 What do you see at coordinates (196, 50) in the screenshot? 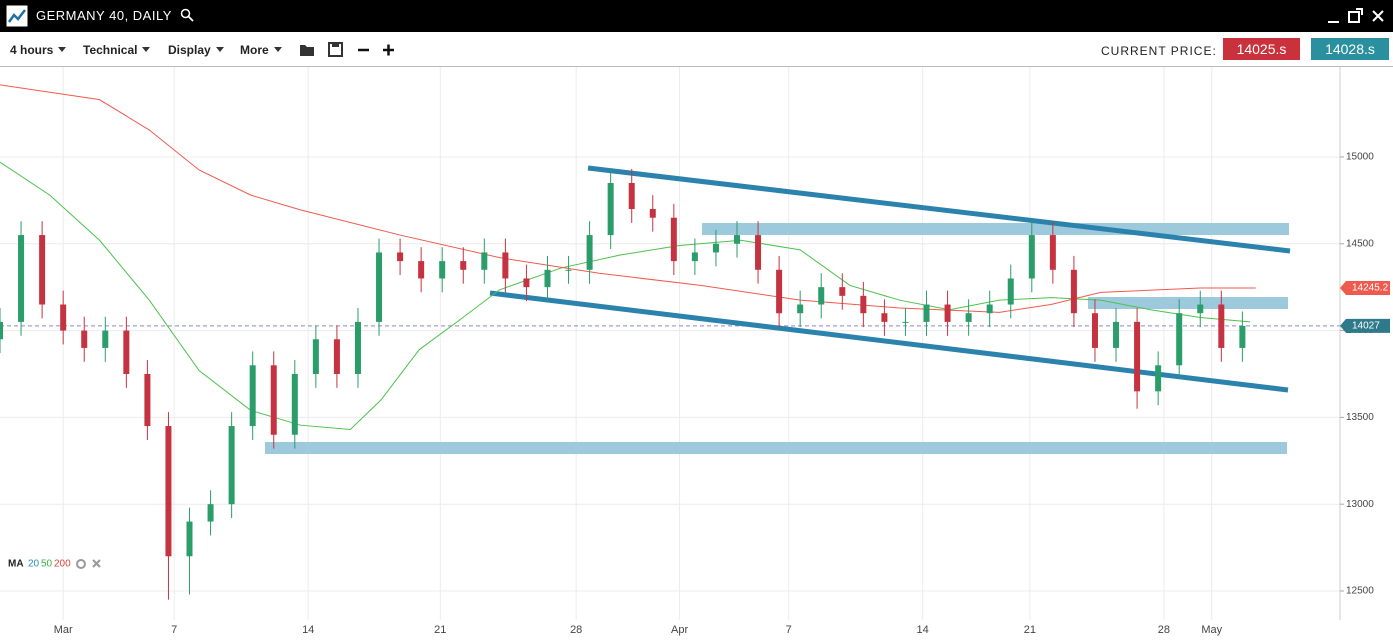
I see `display-menu: Display` at bounding box center [196, 50].